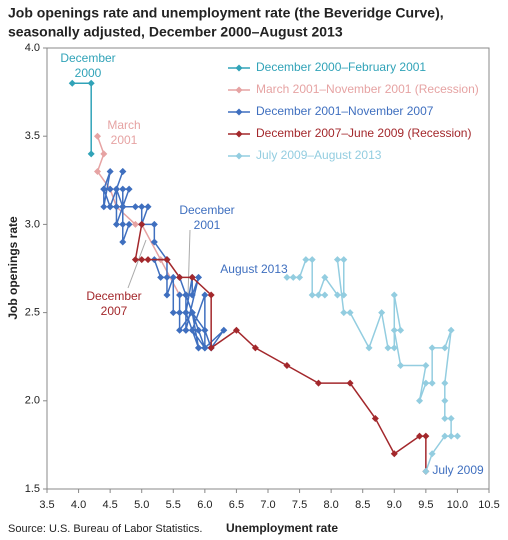 The width and height of the screenshot is (508, 540). What do you see at coordinates (123, 125) in the screenshot?
I see `annotation: March` at bounding box center [123, 125].